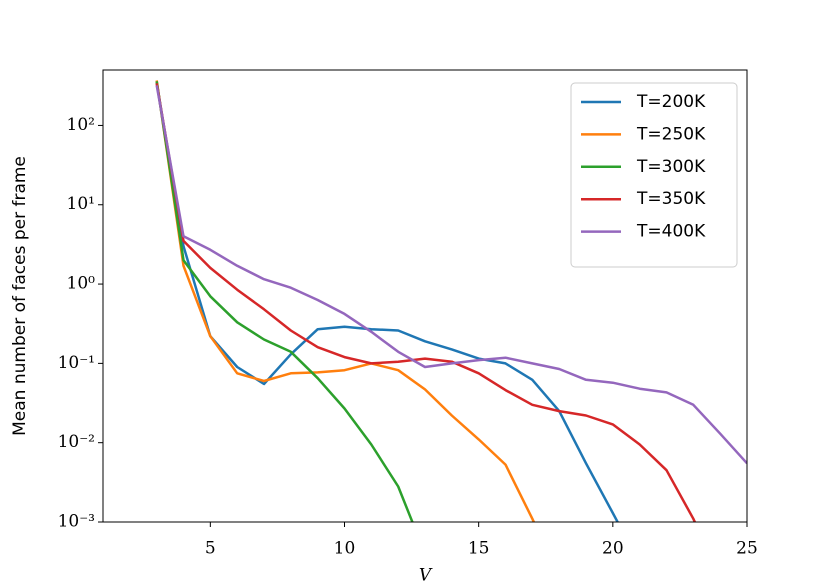  Describe the element at coordinates (671, 134) in the screenshot. I see `legend-label: T=250K` at that location.